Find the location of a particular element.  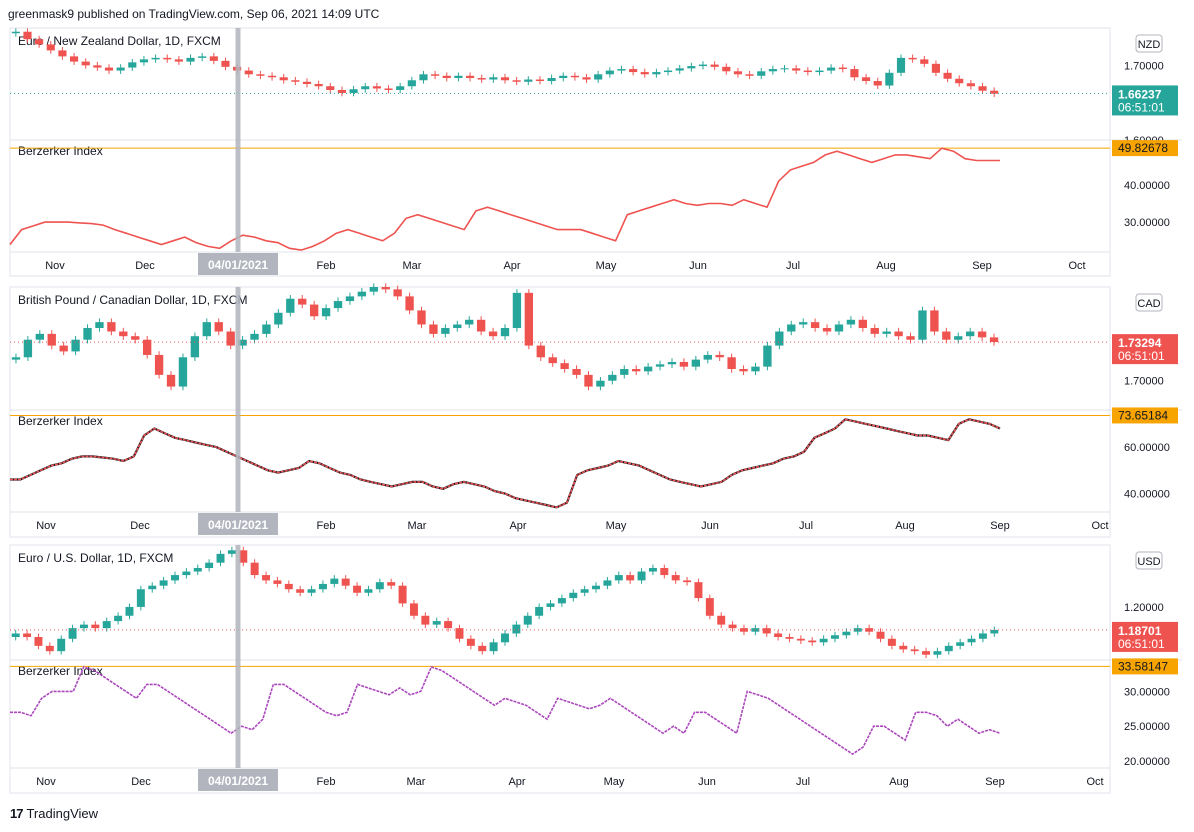

indicator-level-label-bg is located at coordinates (1145, 666).